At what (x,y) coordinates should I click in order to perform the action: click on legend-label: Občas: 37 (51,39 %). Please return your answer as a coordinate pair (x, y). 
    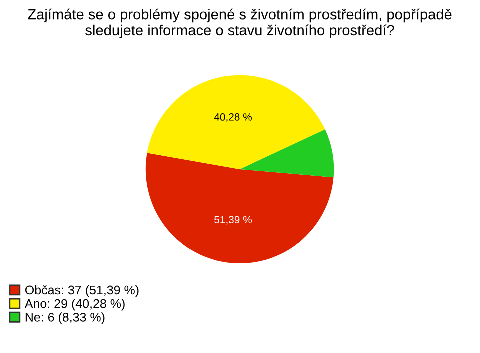
    Looking at the image, I should click on (82, 291).